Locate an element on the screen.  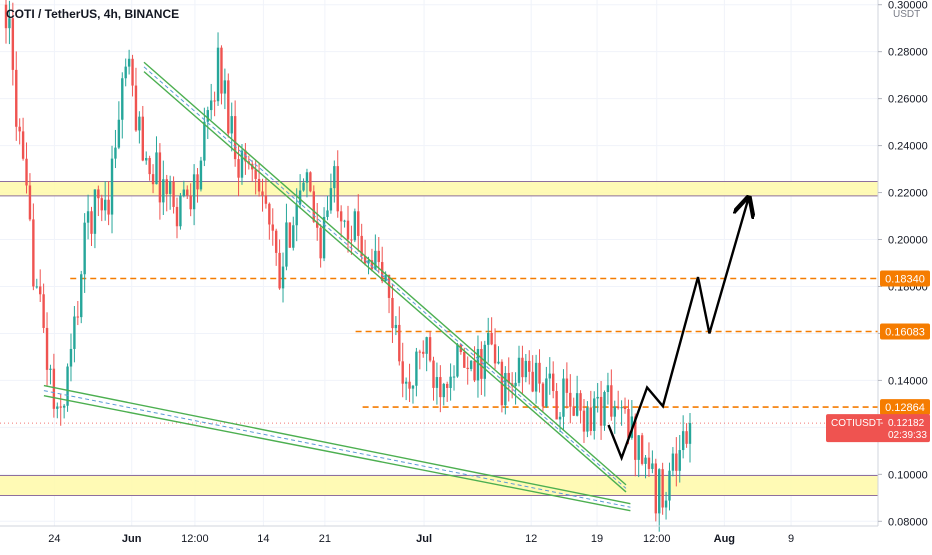
price-axis-currency: USDT is located at coordinates (906, 14).